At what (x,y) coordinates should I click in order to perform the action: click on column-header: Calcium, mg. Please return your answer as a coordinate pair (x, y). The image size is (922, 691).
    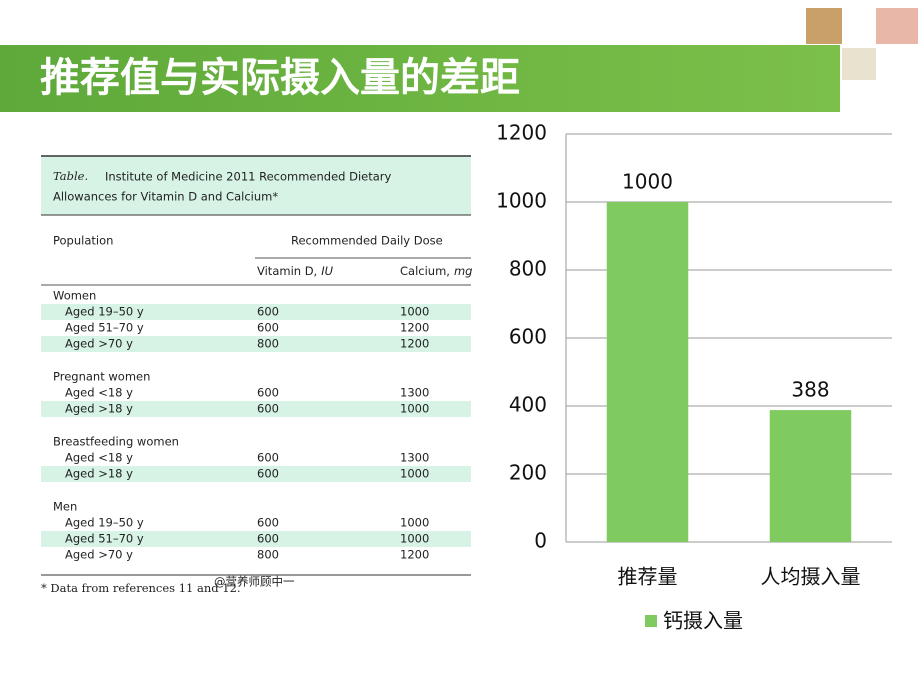
    Looking at the image, I should click on (436, 271).